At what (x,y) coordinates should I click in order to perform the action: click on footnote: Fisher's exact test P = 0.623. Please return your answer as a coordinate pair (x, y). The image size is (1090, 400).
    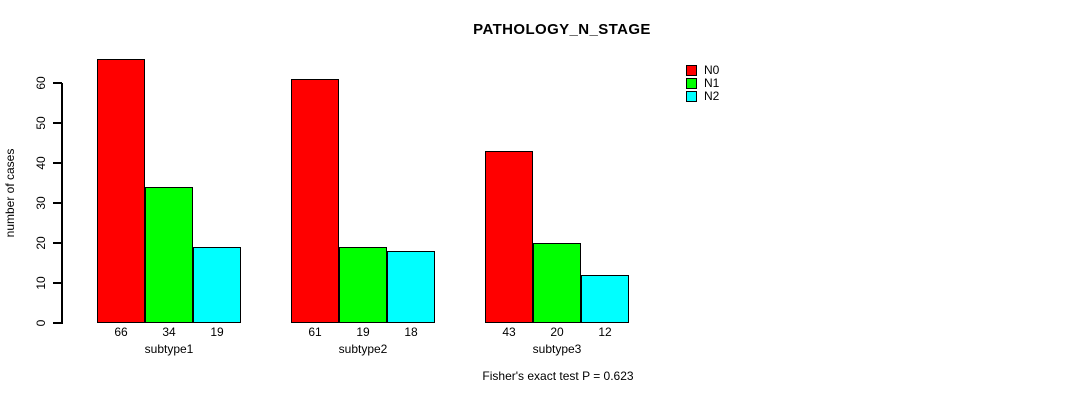
    Looking at the image, I should click on (558, 376).